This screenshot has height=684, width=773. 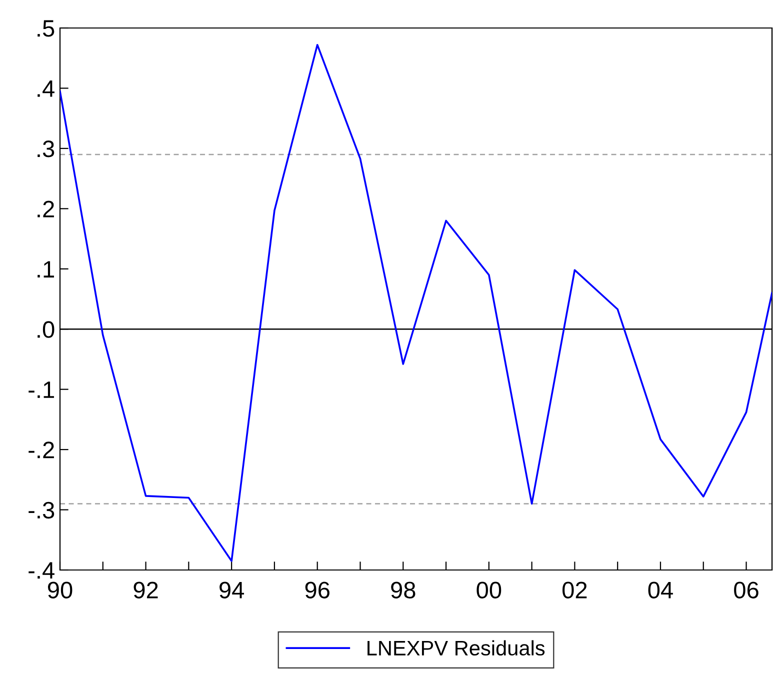 I want to click on x-tick-label: 92, so click(x=146, y=590).